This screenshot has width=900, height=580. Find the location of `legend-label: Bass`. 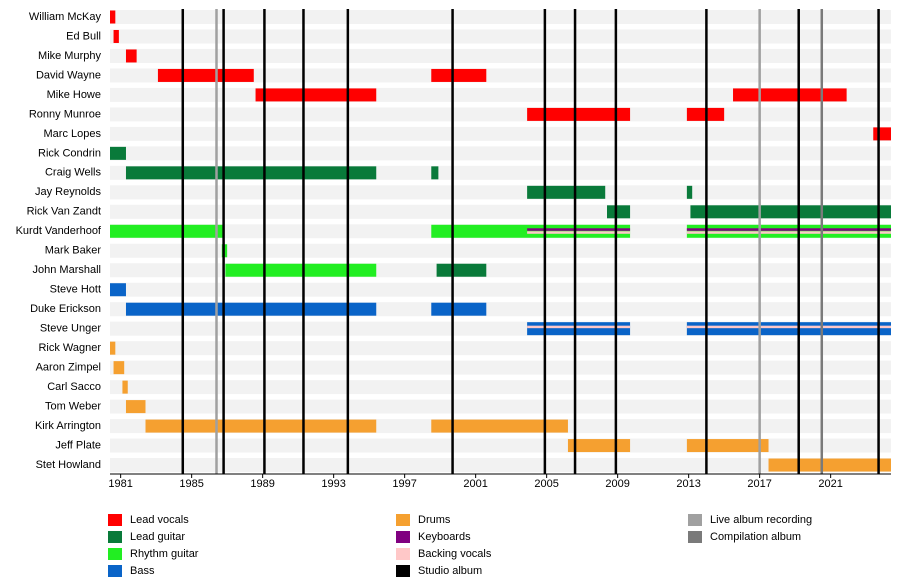

legend-label: Bass is located at coordinates (142, 571).